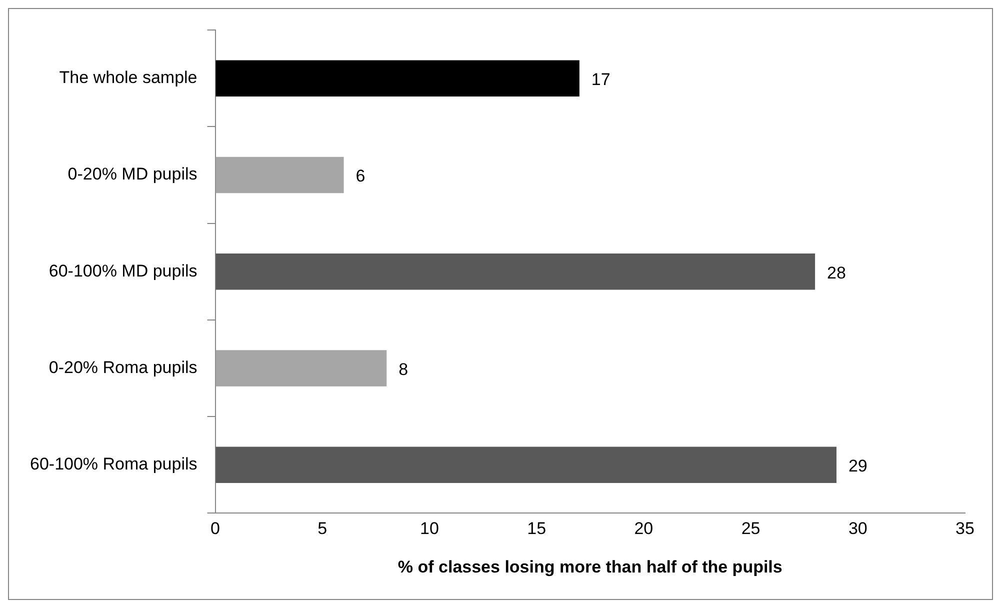  What do you see at coordinates (128, 78) in the screenshot?
I see `y-tick-label: The whole sample` at bounding box center [128, 78].